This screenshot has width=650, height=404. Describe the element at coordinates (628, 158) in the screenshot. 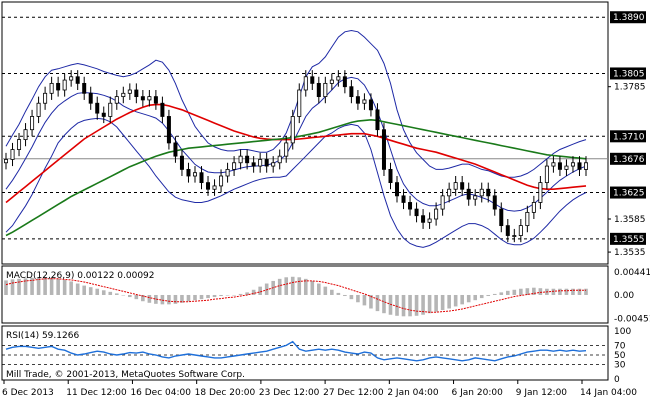

I see `price-tag: 1.3676` at that location.